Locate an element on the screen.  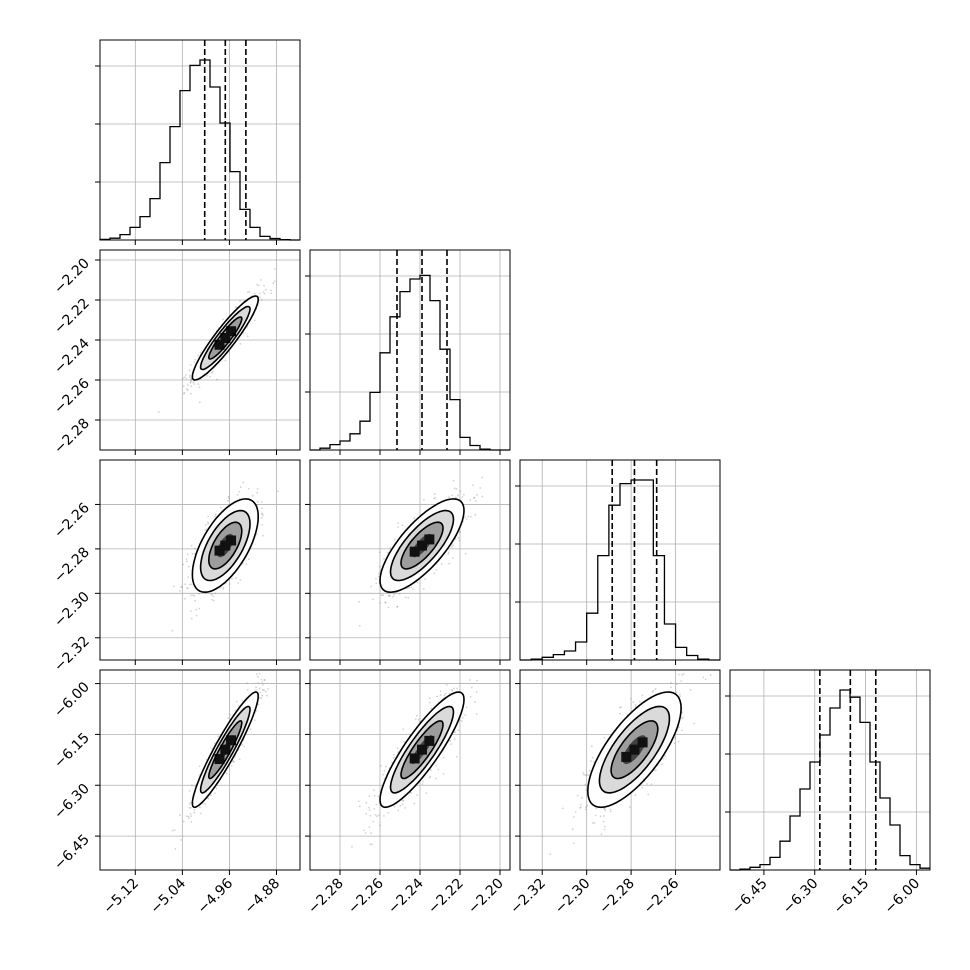
y-tick-label: −6.15 is located at coordinates (72, 751).